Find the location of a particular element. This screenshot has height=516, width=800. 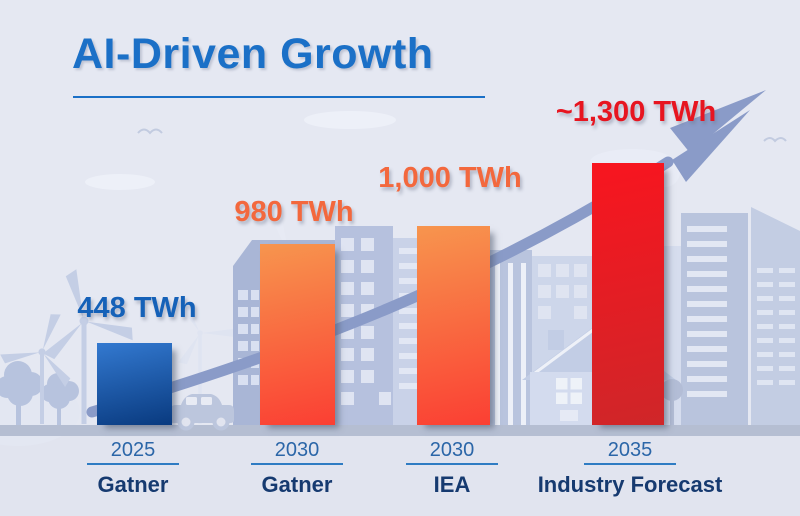

bird-icon is located at coordinates (462, 135).